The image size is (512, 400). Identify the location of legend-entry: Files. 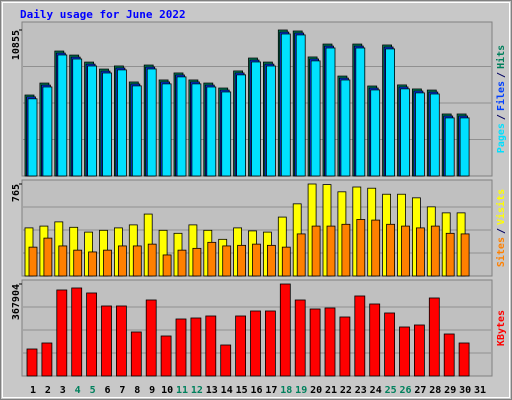
(501, 96).